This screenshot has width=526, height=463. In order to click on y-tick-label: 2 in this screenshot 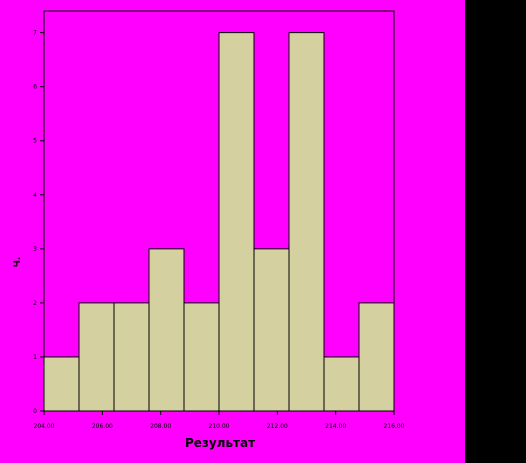, I will do `click(35, 303)`.